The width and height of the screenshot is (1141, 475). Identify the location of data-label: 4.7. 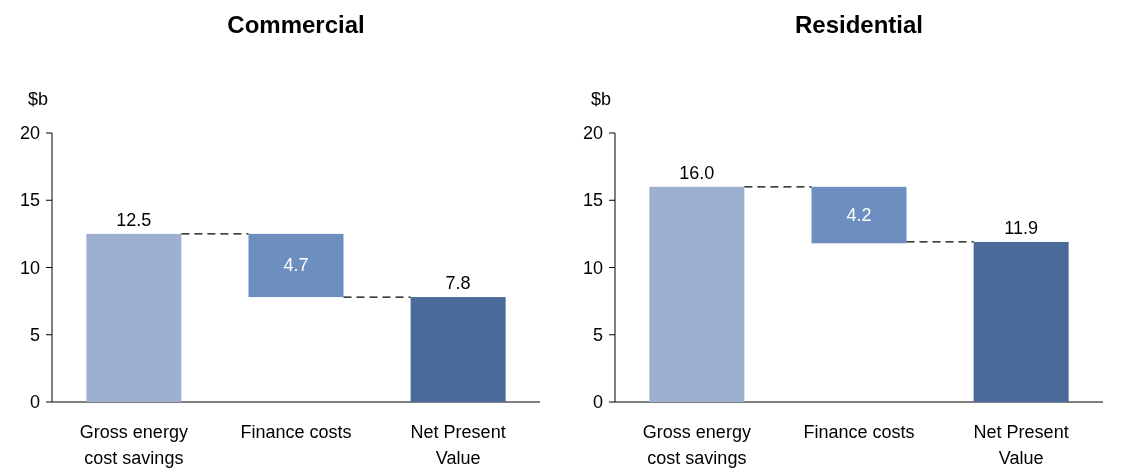
(296, 265).